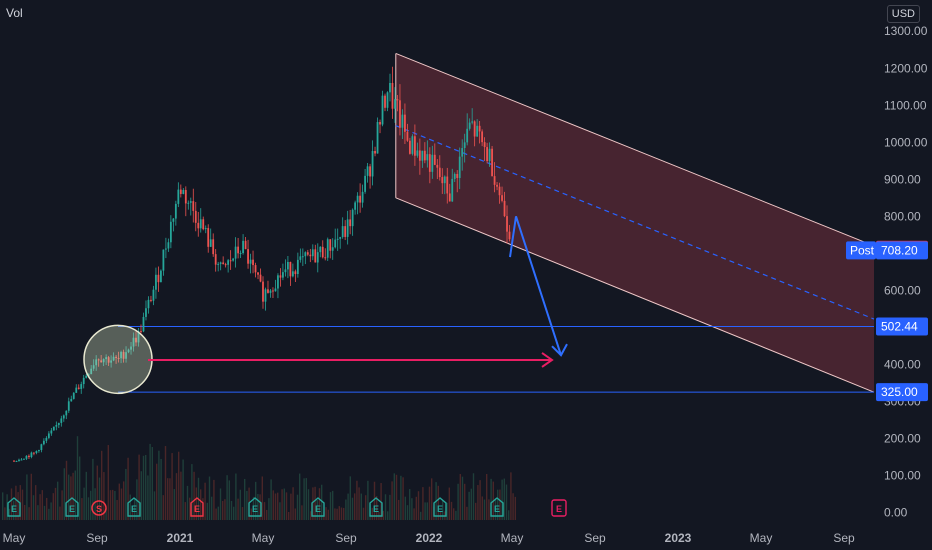 The height and width of the screenshot is (550, 932). I want to click on y-tick-label: 800.00, so click(902, 216).